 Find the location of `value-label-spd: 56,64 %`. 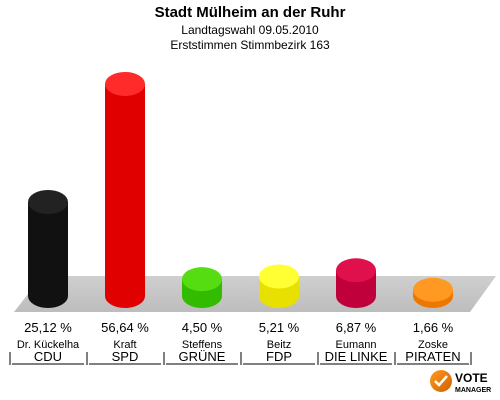

value-label-spd: 56,64 % is located at coordinates (125, 327).